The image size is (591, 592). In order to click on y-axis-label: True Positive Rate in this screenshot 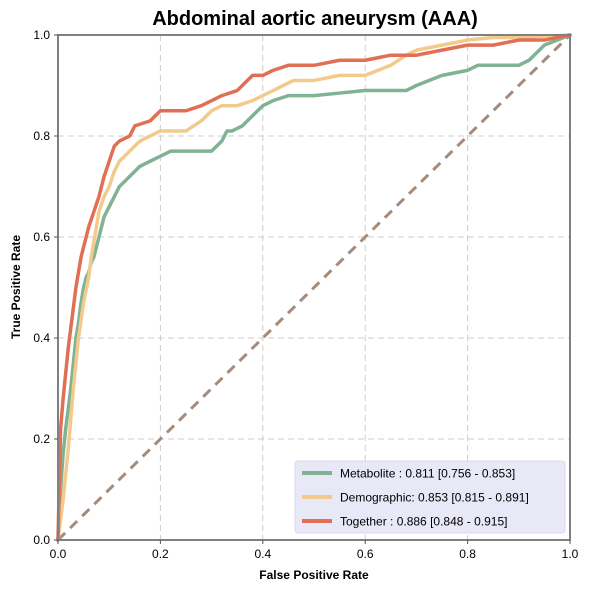, I will do `click(16, 287)`.